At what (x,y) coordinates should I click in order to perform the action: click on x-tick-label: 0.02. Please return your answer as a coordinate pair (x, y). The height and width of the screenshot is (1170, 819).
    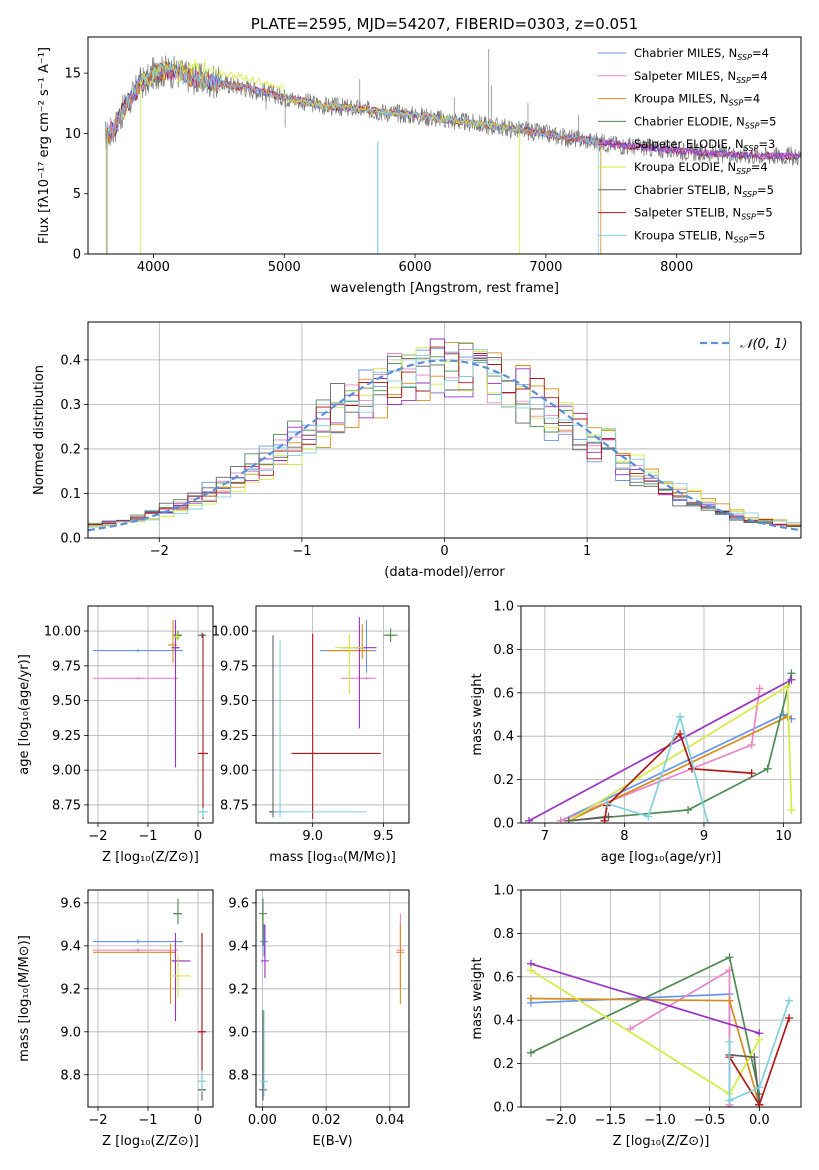
    Looking at the image, I should click on (326, 1120).